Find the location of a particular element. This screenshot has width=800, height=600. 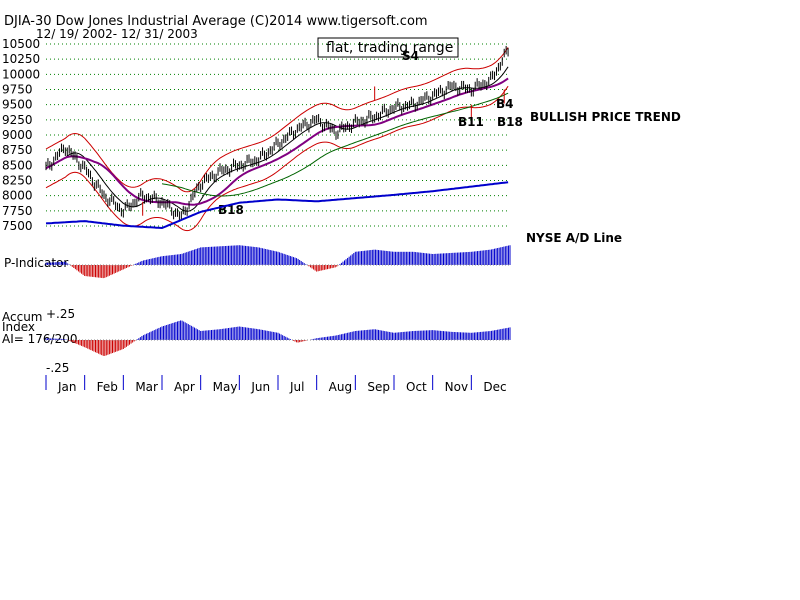

chart-date-range: 12/ 19/ 2002- 12/ 31/ 2003 is located at coordinates (117, 34).